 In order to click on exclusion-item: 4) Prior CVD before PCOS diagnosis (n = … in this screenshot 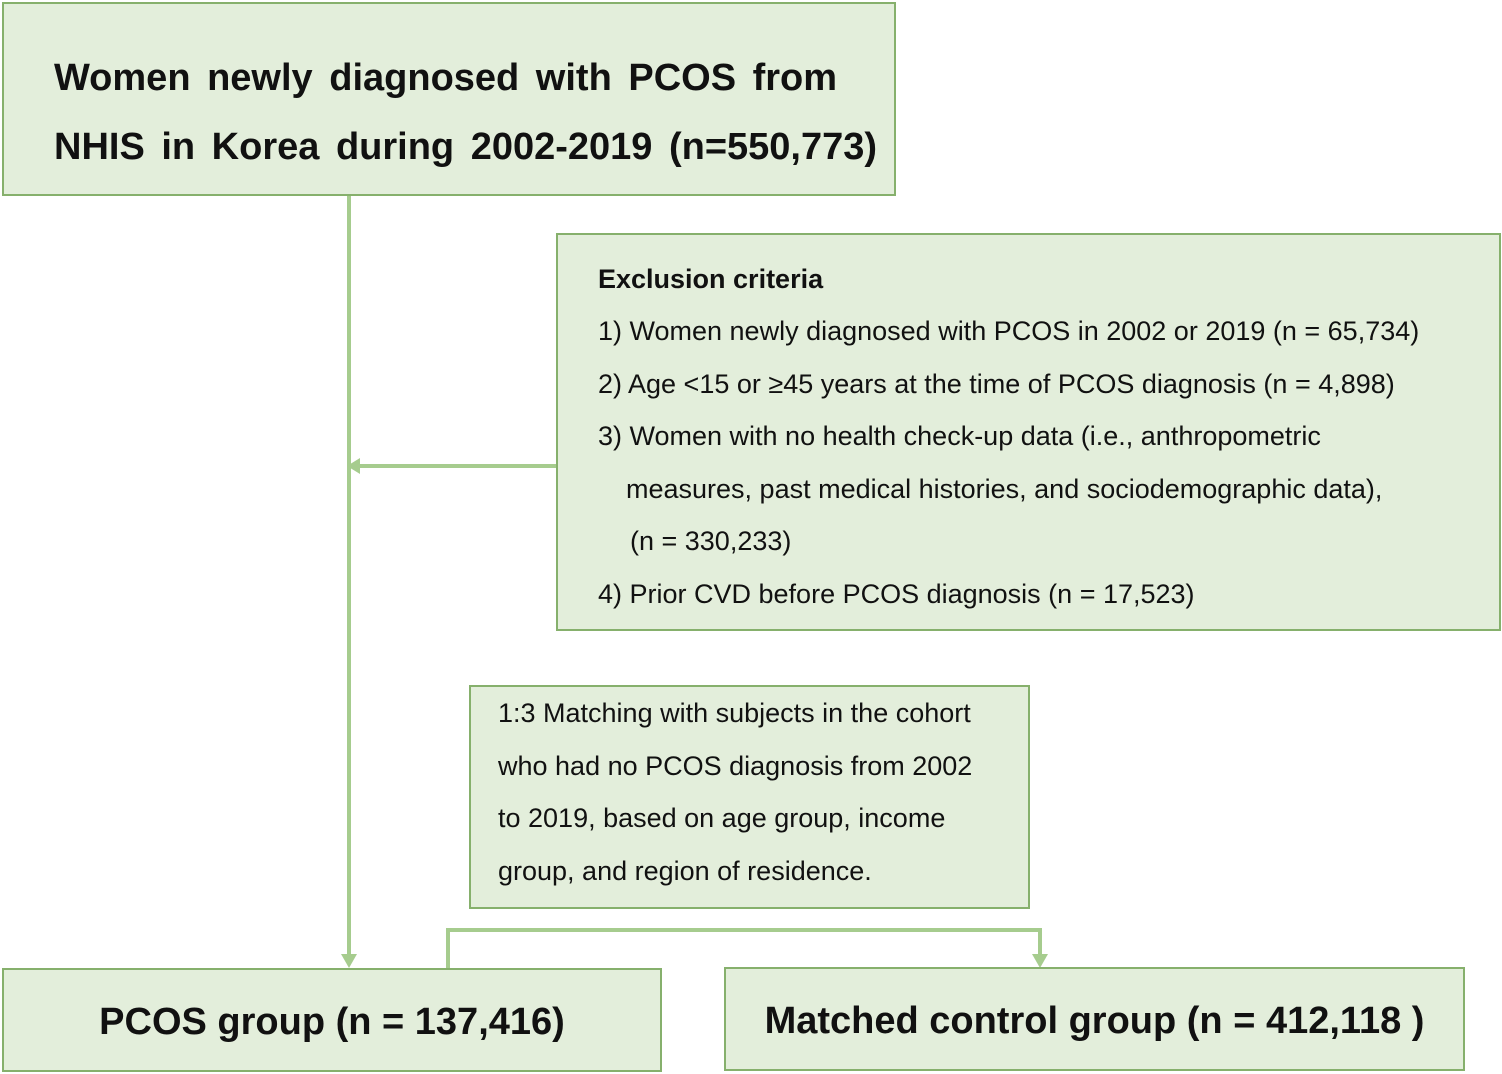, I will do `click(896, 593)`.